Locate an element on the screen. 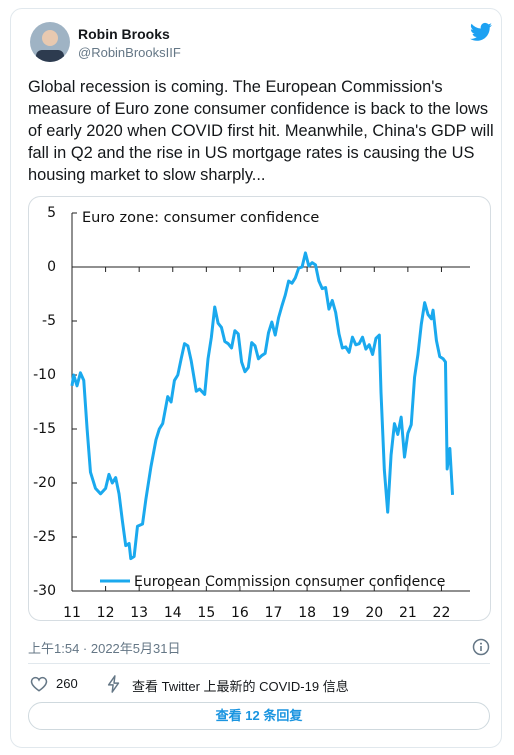  y-tick-label: -10 is located at coordinates (44, 375).